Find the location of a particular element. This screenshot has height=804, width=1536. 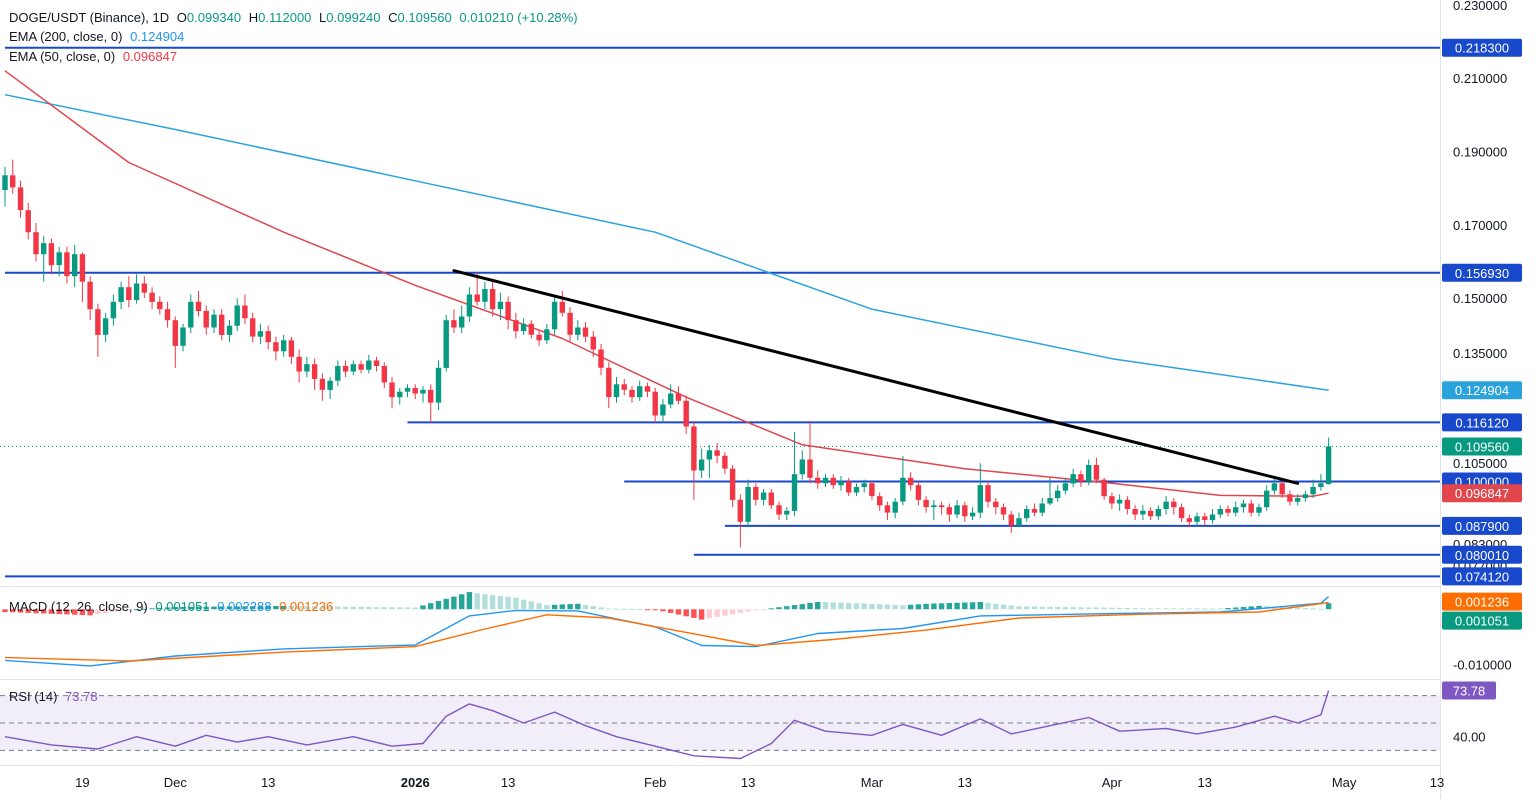

rsi-label: RSI (14) is located at coordinates (33, 696).